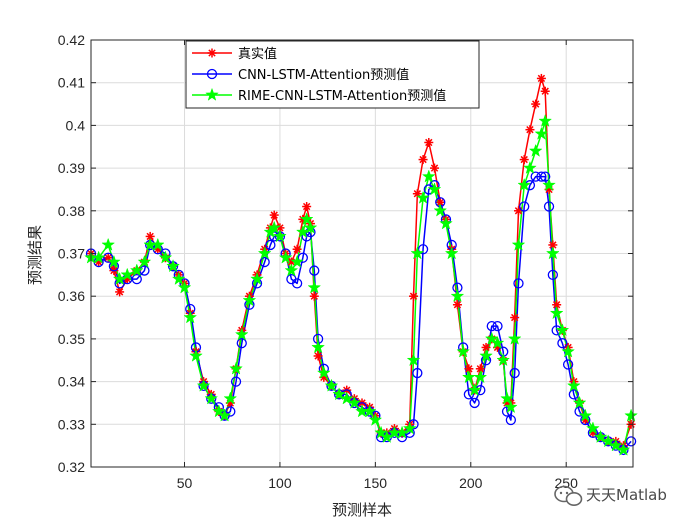 This screenshot has height=525, width=700. I want to click on x-tick-label: 50, so click(185, 483).